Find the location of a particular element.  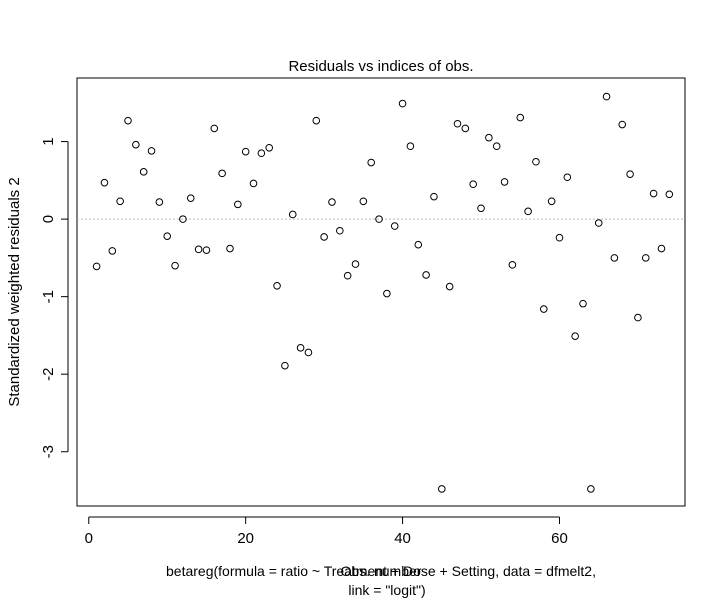

x-tick-label: 40 is located at coordinates (402, 538).